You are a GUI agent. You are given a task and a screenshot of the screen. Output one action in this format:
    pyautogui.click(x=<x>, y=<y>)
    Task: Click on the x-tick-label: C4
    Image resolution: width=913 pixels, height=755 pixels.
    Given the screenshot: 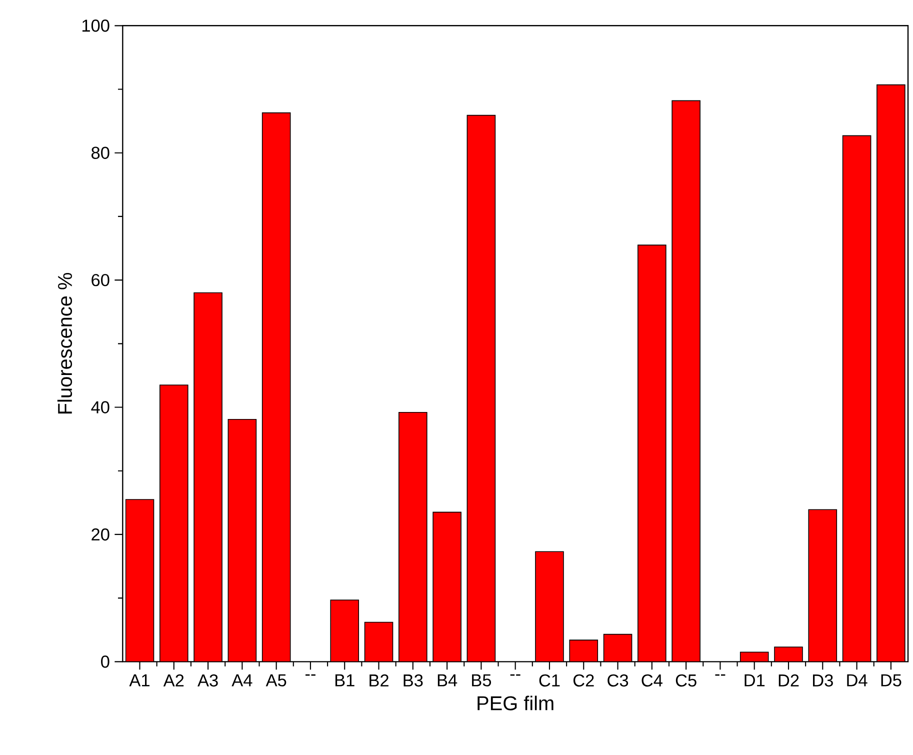 What is the action you would take?
    pyautogui.click(x=652, y=680)
    